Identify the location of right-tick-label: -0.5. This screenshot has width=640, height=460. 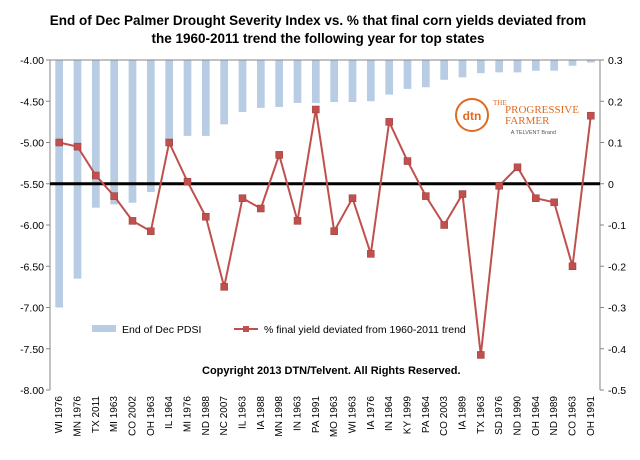
(617, 391).